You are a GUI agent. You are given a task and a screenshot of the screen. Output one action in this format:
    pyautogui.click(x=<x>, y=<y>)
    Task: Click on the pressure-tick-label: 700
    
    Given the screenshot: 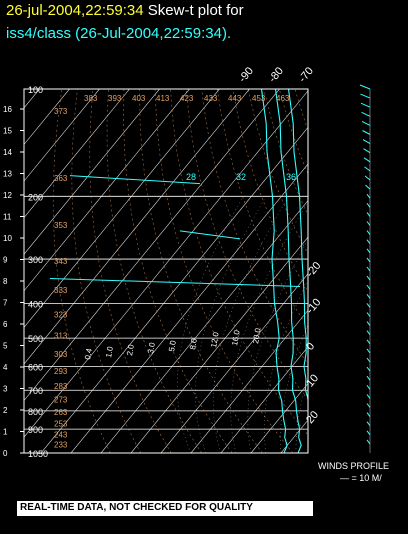 What is the action you would take?
    pyautogui.click(x=35, y=391)
    